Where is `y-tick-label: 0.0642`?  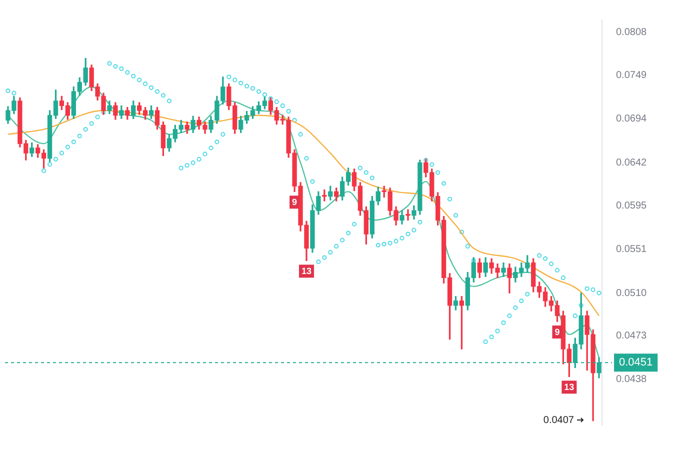
y-tick-label: 0.0642 is located at coordinates (632, 162).